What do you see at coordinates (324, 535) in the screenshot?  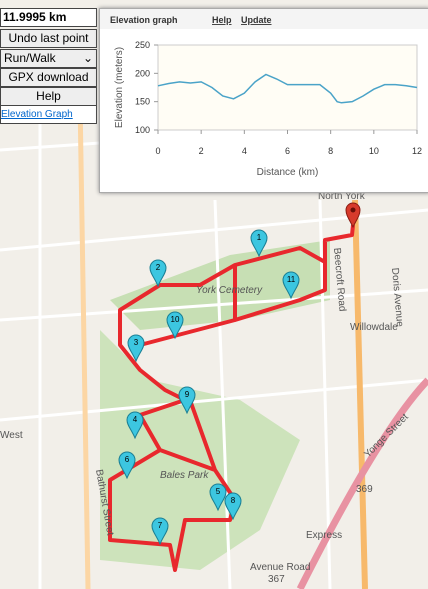 I see `map-label: Express` at bounding box center [324, 535].